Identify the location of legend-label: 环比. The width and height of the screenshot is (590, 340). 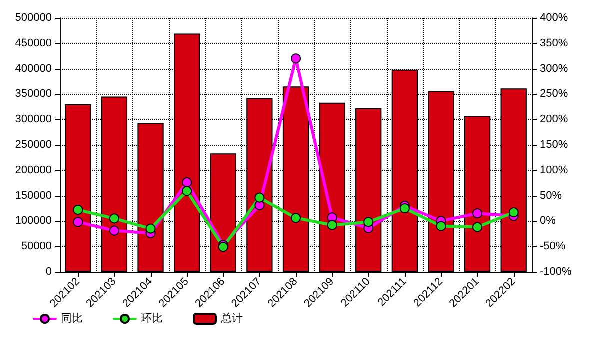
(152, 318).